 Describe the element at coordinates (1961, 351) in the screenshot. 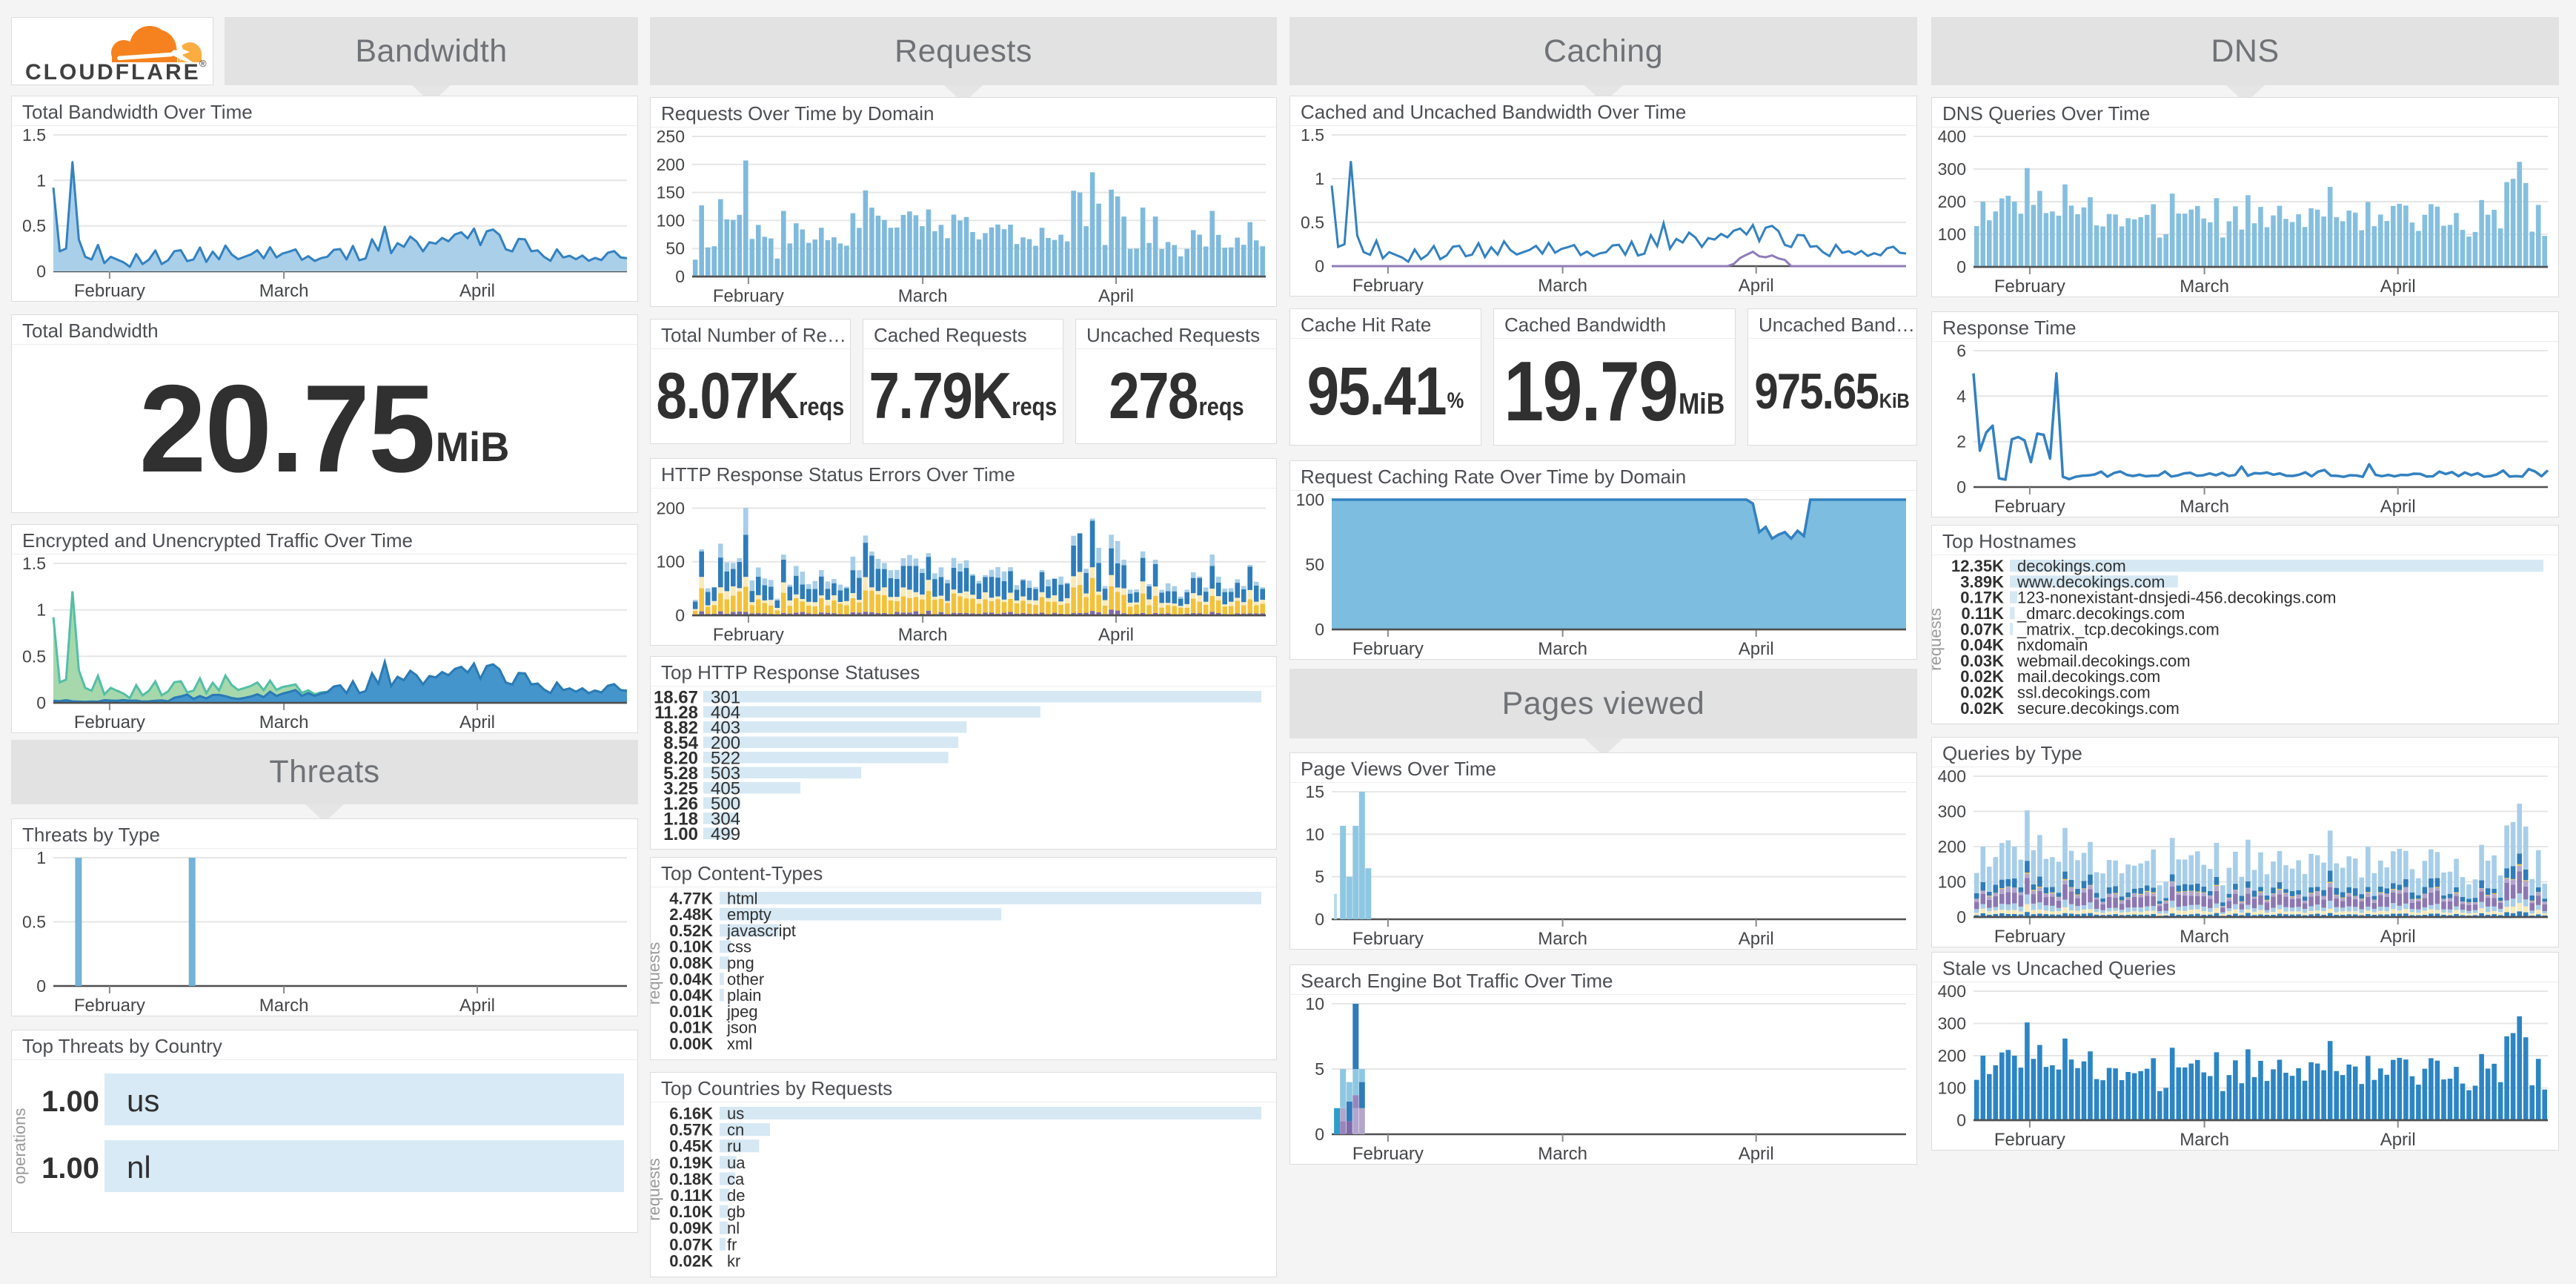

I see `svg-text: 6` at that location.